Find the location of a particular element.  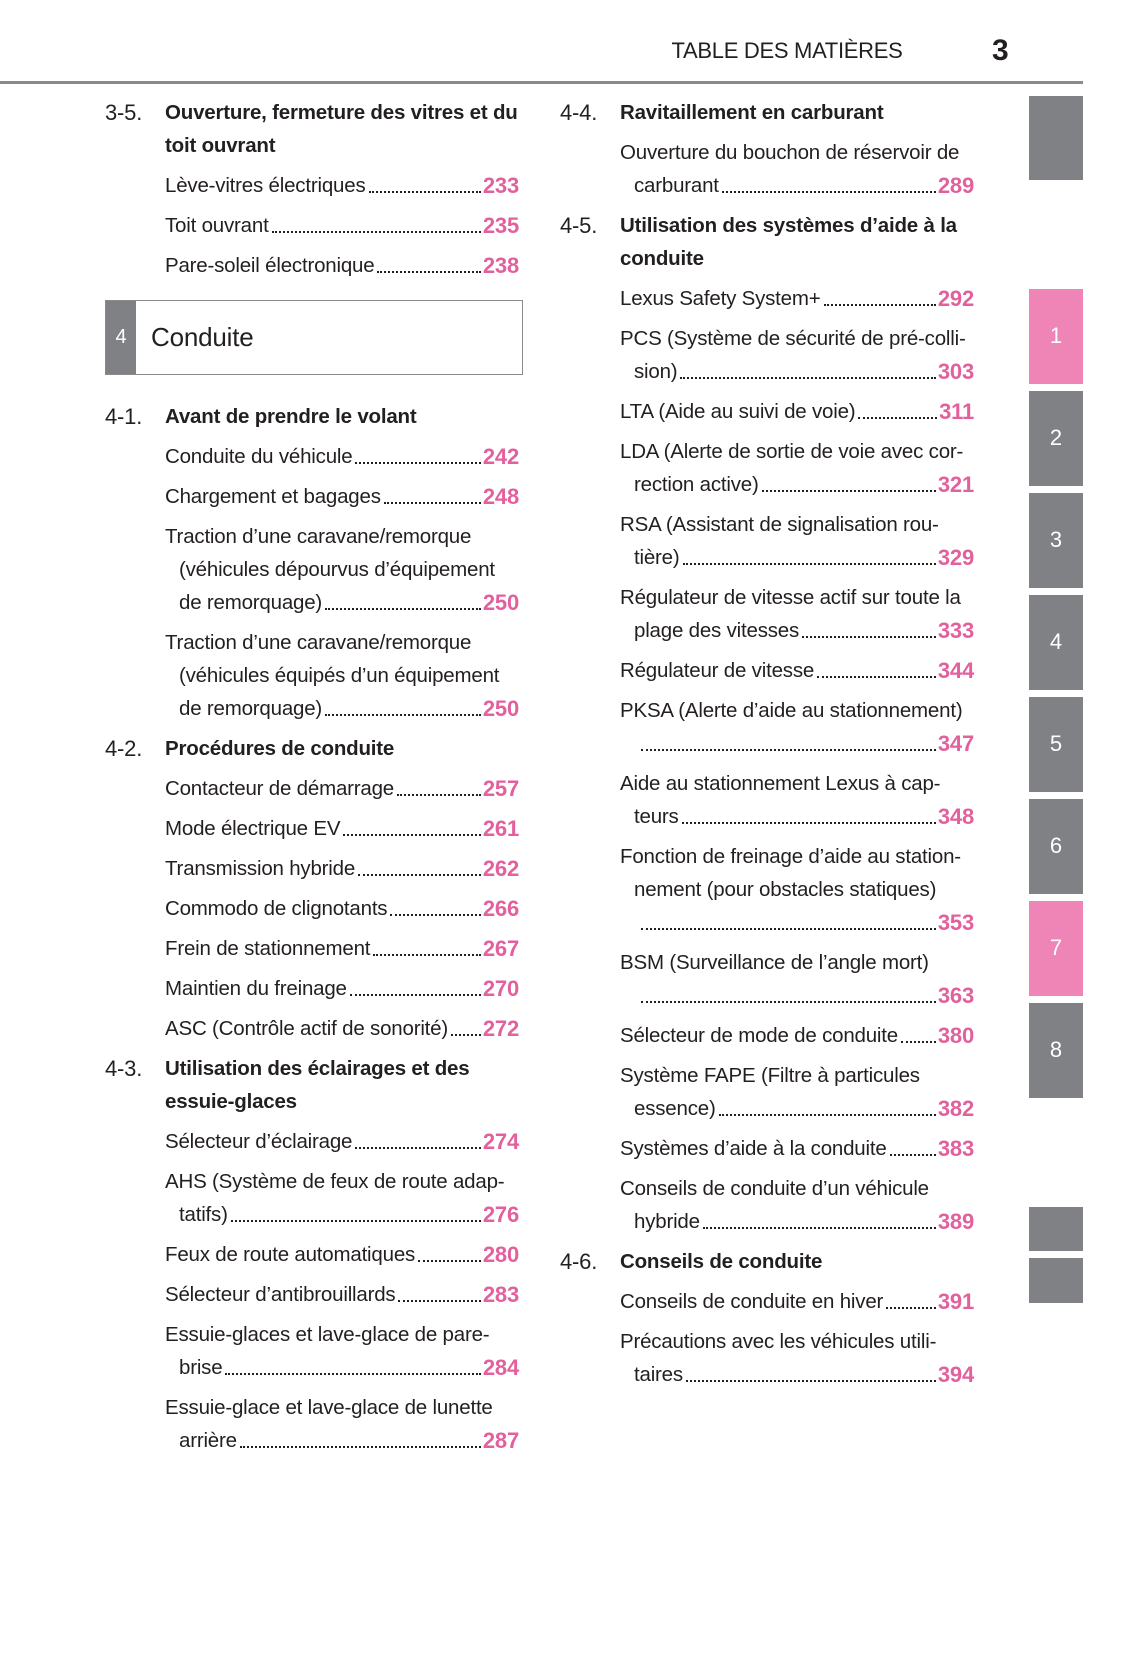

toc-entry: Maintien du freinage 270 is located at coordinates (342, 988).